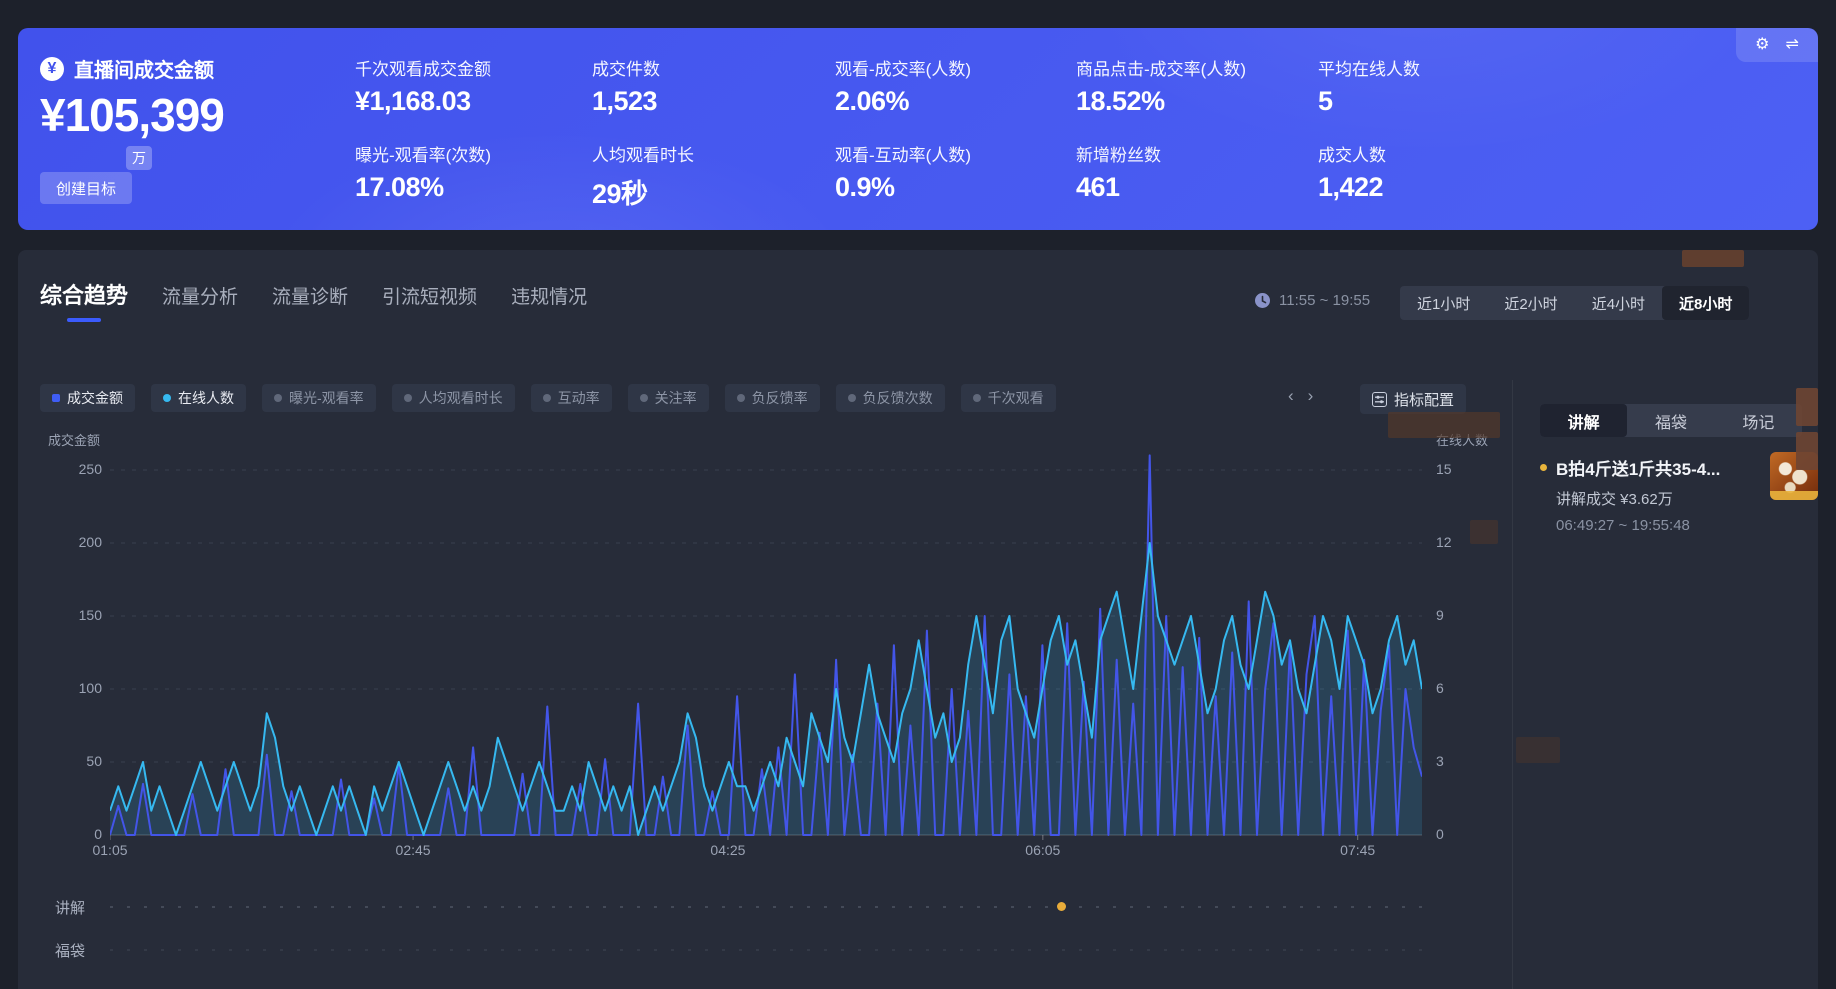 The image size is (1836, 989). Describe the element at coordinates (98, 834) in the screenshot. I see `left-axis-tick: 0` at that location.